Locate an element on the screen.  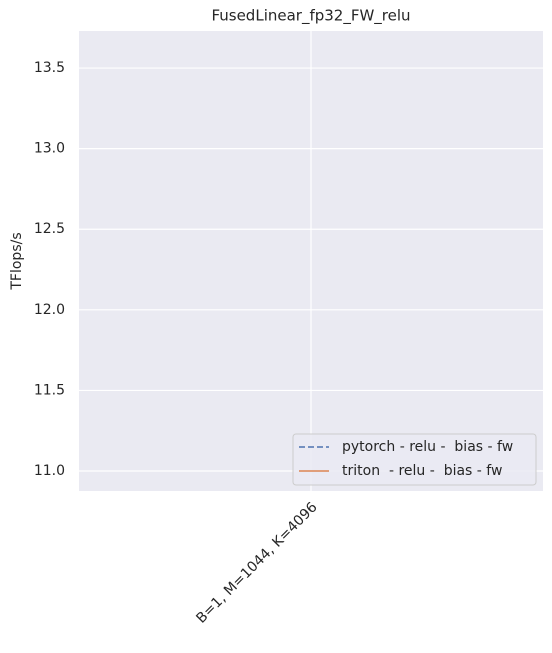
y-tick-label: 11.0 is located at coordinates (49, 471).